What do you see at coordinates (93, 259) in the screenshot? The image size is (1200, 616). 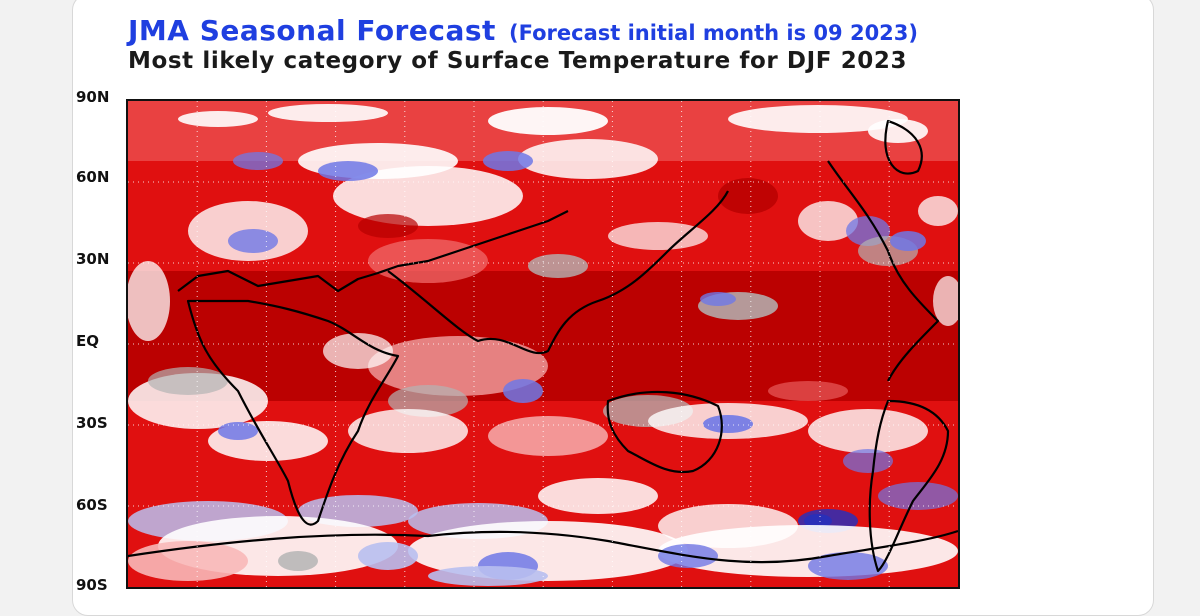 I see `lat-label-30n: 30N` at bounding box center [93, 259].